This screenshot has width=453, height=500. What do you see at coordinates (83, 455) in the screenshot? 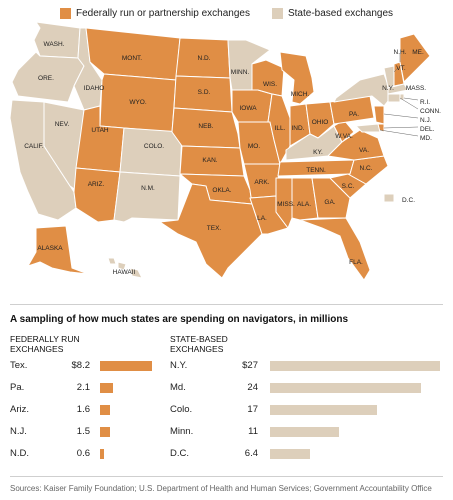
I see `federal-bar-row: N.D. 0.6` at bounding box center [83, 455].